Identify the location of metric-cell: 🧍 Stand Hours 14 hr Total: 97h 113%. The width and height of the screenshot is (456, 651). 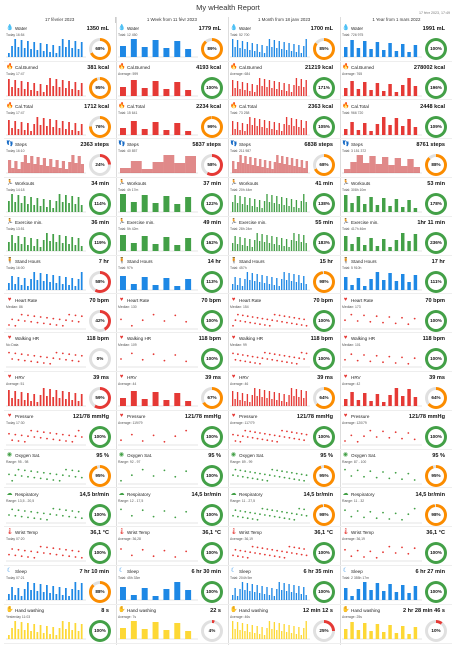
(171, 275).